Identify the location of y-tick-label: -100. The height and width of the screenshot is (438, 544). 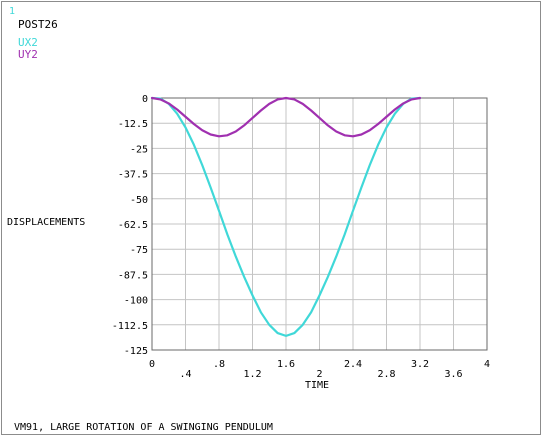
(136, 301).